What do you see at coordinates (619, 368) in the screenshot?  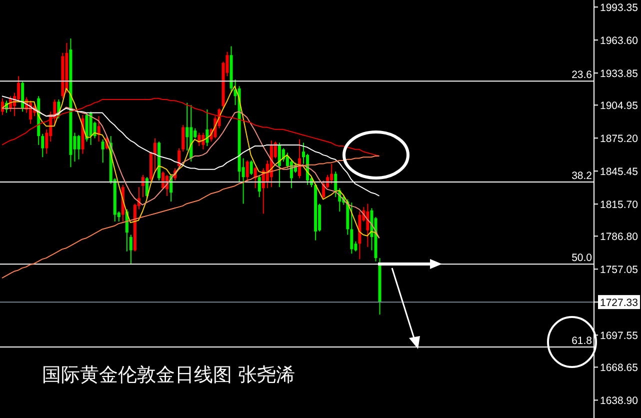 I see `y-tick-label: 1668.65` at bounding box center [619, 368].